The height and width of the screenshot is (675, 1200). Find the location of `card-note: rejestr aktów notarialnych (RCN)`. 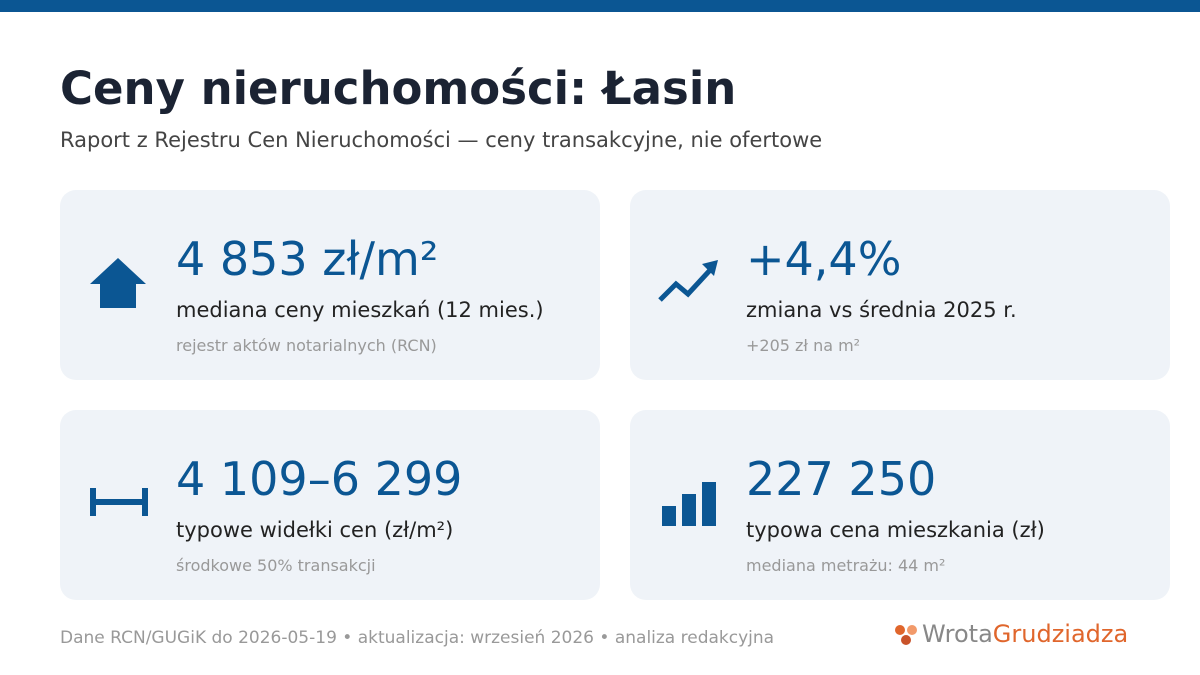

card-note: rejestr aktów notarialnych (RCN) is located at coordinates (306, 345).